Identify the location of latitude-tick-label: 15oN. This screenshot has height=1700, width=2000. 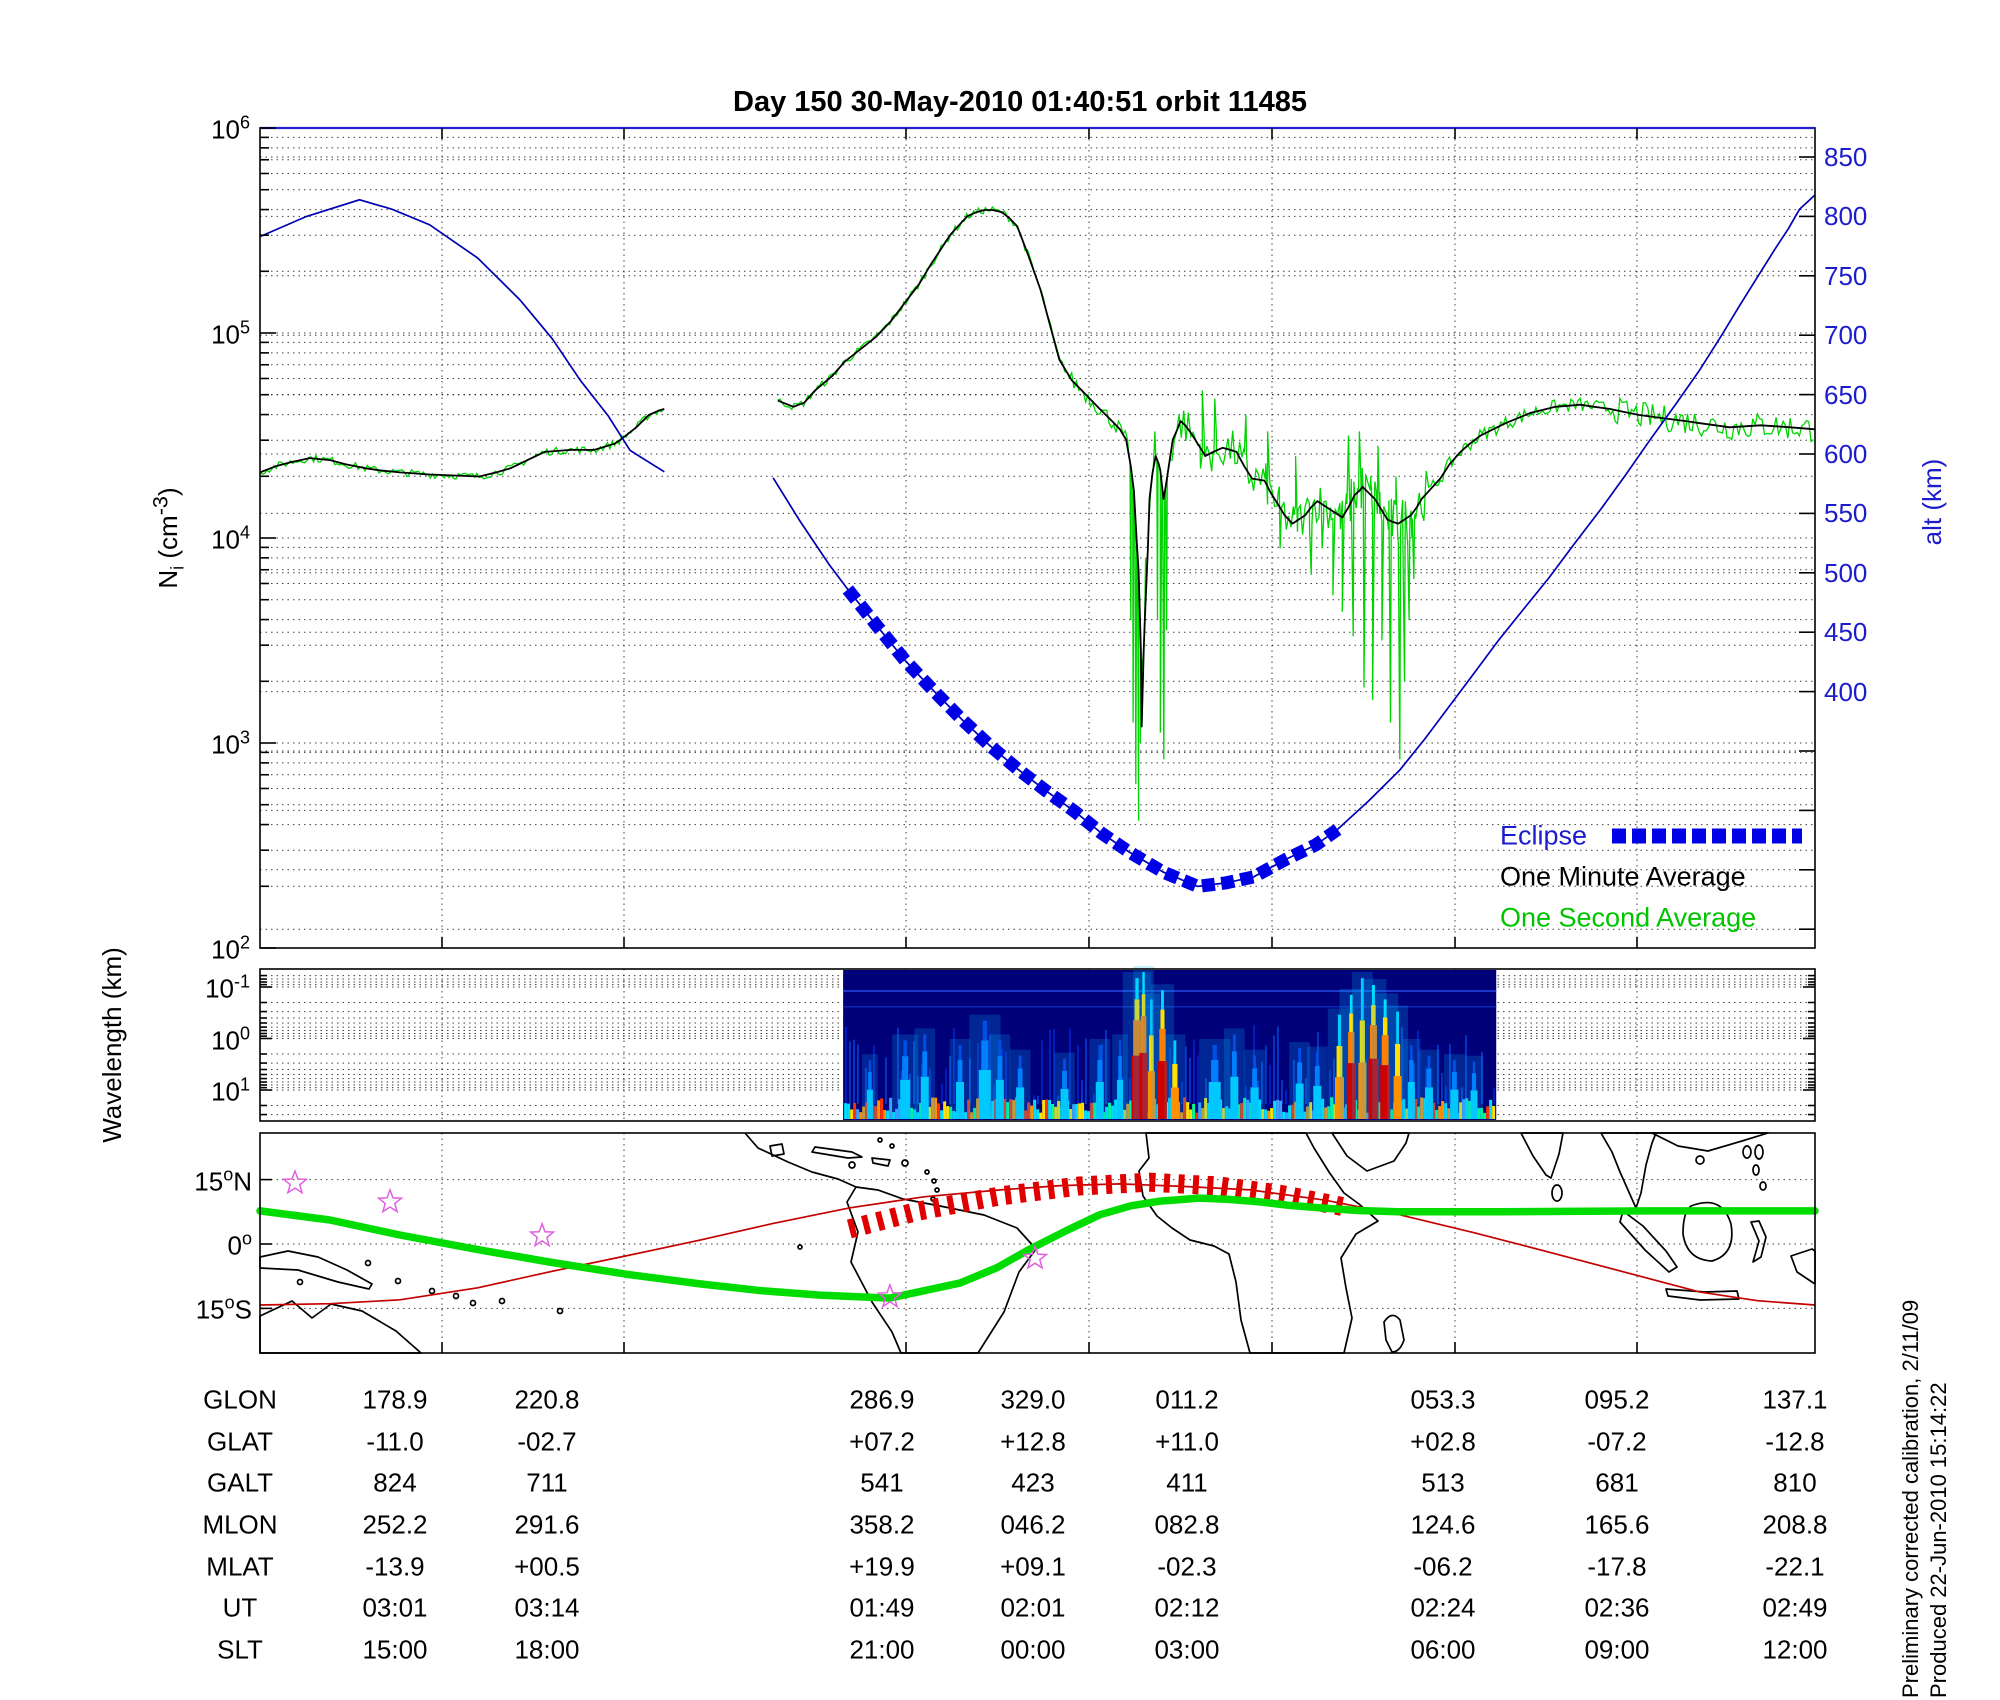
(223, 1180).